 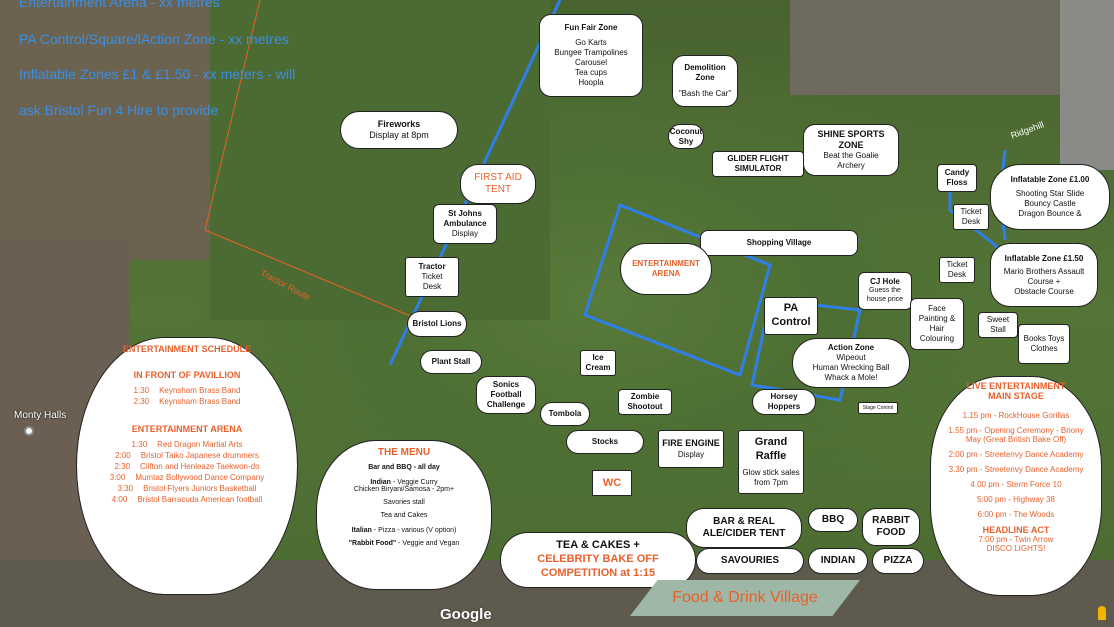 I want to click on fireworks-box: Fireworks Display at 8pm, so click(x=399, y=130).